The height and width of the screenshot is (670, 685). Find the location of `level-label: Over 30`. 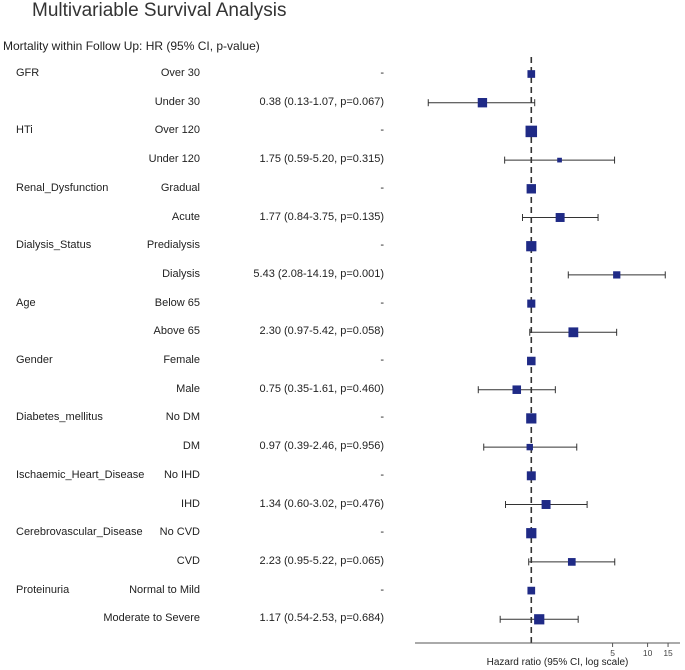

level-label: Over 30 is located at coordinates (180, 73).